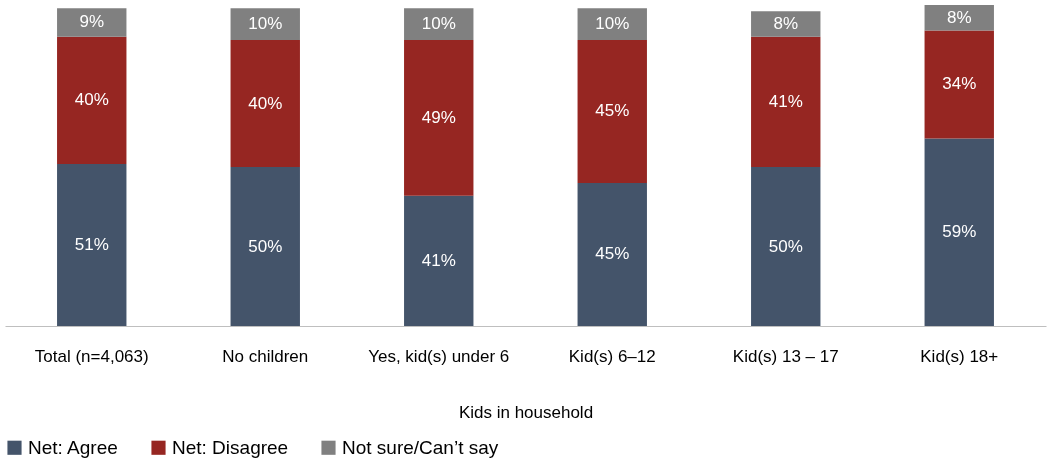  I want to click on data-label: 49%, so click(438, 117).